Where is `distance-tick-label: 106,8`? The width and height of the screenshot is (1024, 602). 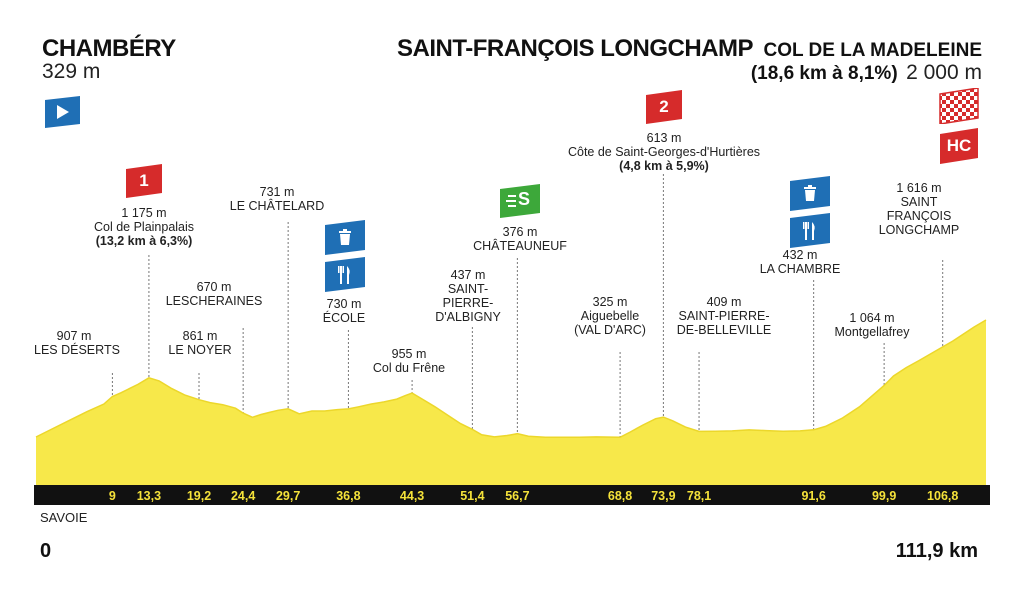
distance-tick-label: 106,8 is located at coordinates (942, 496).